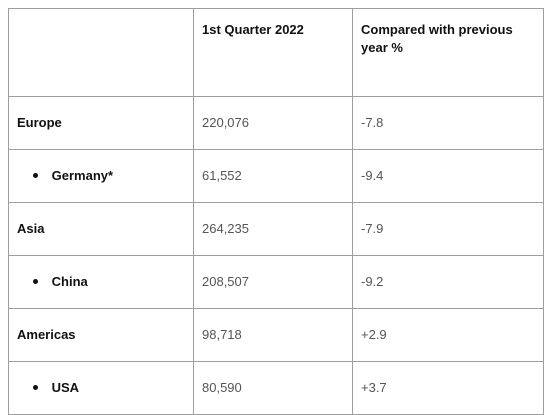 This screenshot has width=551, height=415. I want to click on region-label: Asia, so click(101, 229).